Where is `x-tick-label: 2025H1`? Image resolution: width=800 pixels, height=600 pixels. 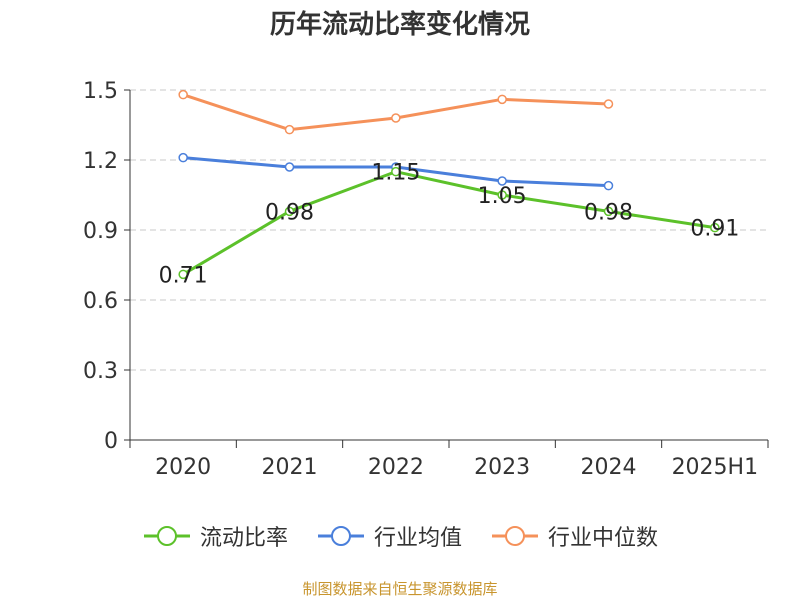
x-tick-label: 2025H1 is located at coordinates (715, 467).